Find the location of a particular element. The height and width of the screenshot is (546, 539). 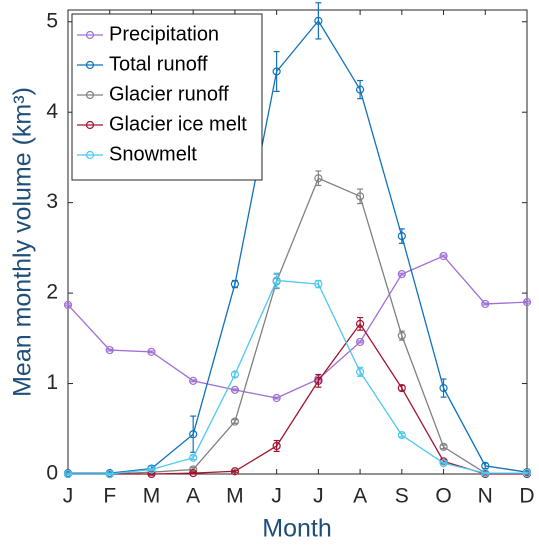

legend-label: Total runoff is located at coordinates (158, 64).